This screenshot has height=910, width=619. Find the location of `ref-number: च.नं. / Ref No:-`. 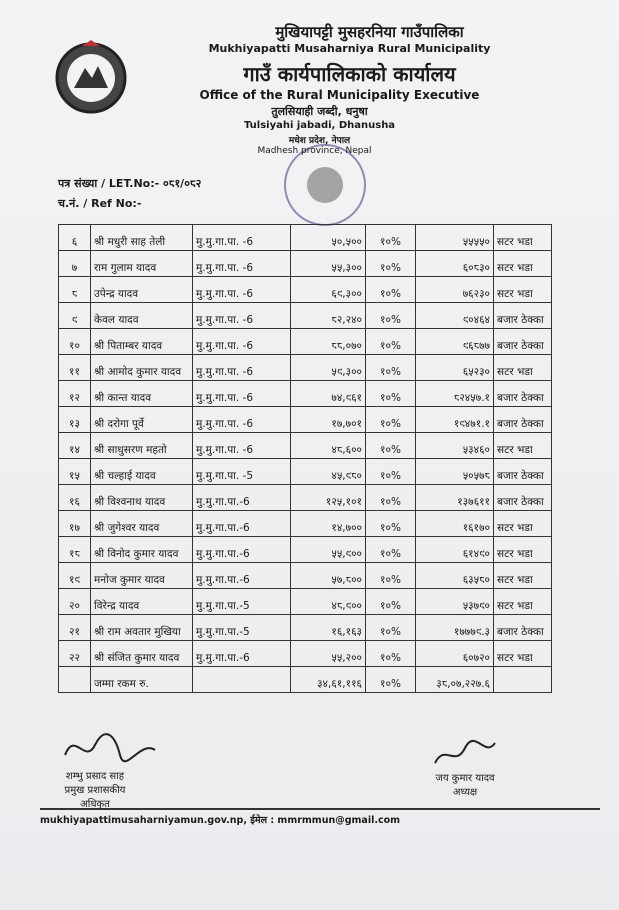

ref-number: च.नं. / Ref No:- is located at coordinates (100, 203).